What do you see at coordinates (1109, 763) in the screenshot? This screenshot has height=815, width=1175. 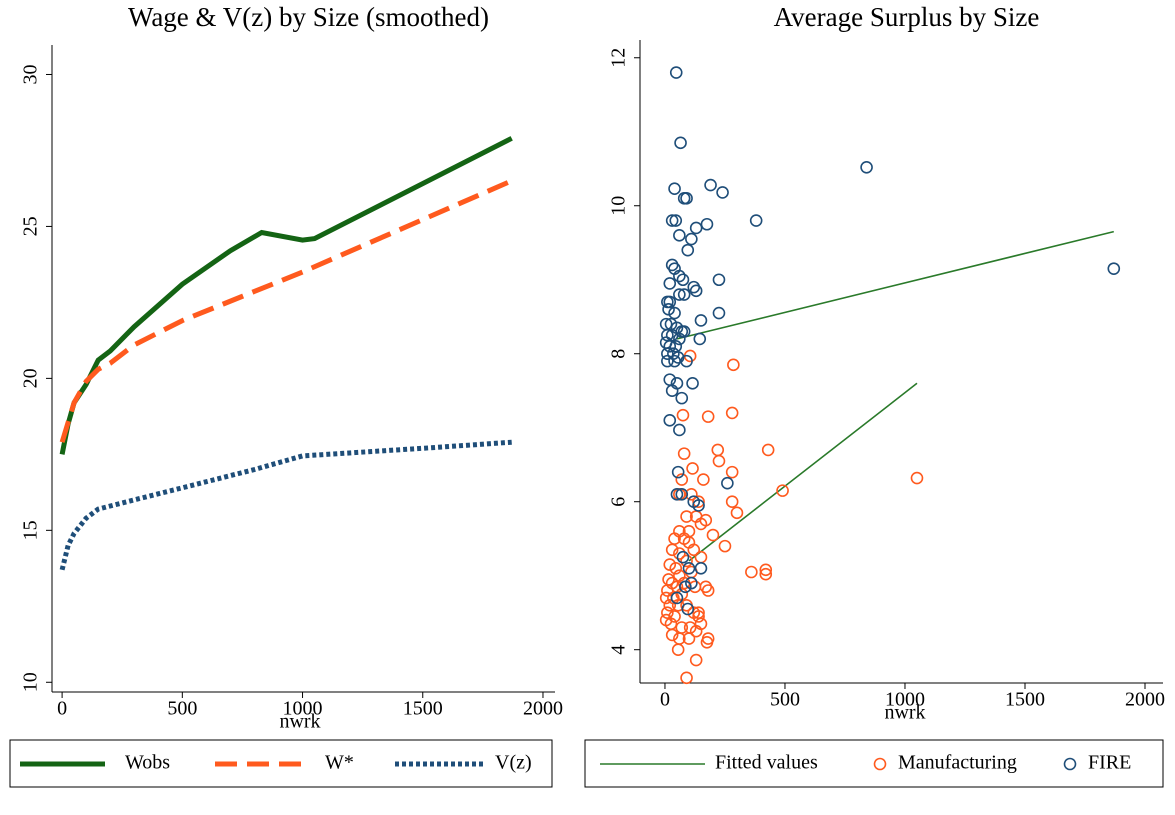 I see `legend-label: FIRE` at bounding box center [1109, 763].